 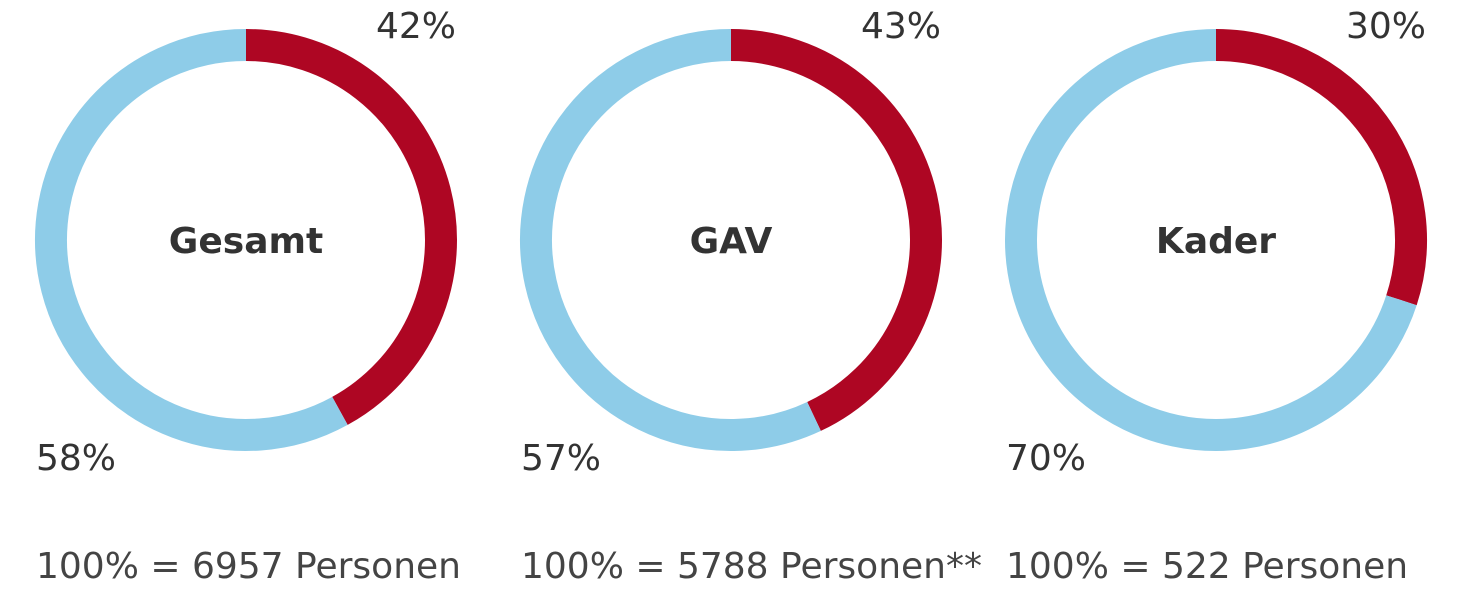 What do you see at coordinates (1207, 566) in the screenshot?
I see `total-persons-label: 100% = 522 Personen` at bounding box center [1207, 566].